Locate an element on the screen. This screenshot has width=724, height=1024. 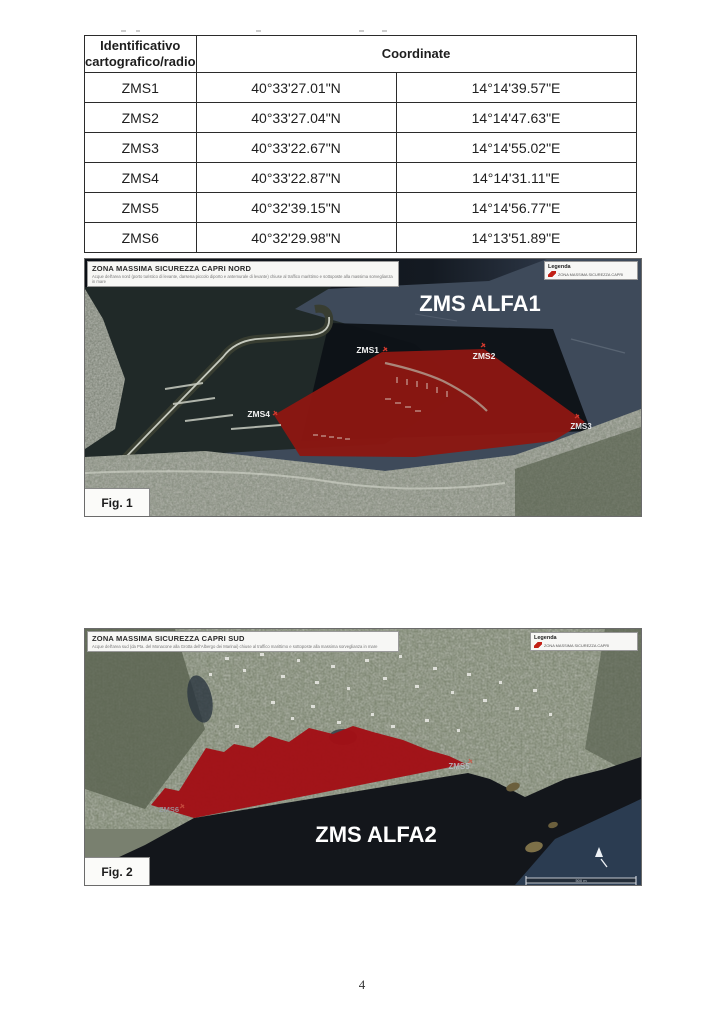
sea-southeast-slate is located at coordinates (578, 842).